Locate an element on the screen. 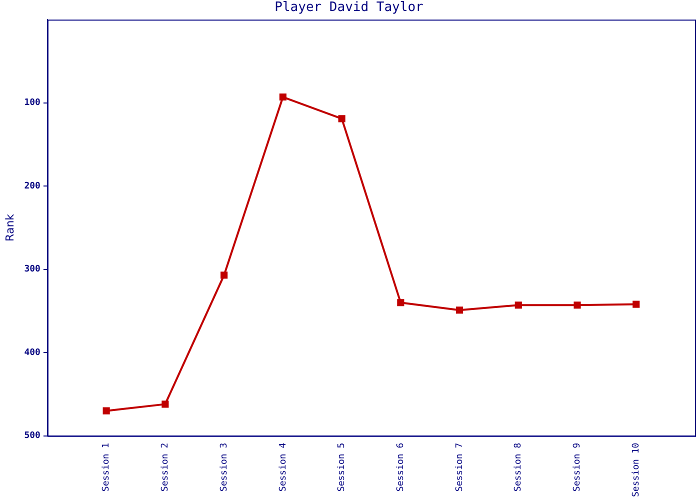 The width and height of the screenshot is (700, 500). x-tick-label: Session 2 is located at coordinates (165, 467).